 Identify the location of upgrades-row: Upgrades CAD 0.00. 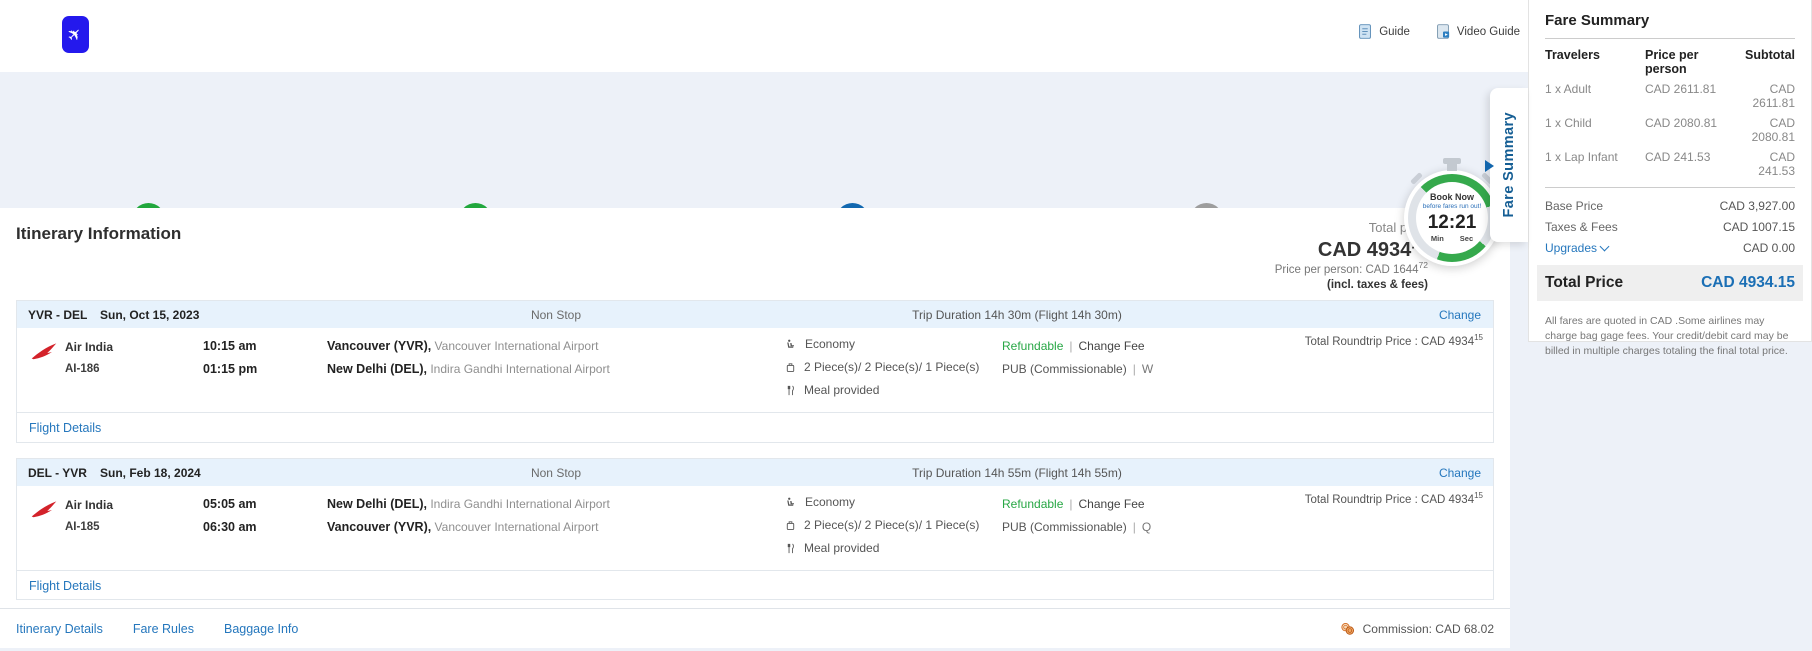
(1670, 247).